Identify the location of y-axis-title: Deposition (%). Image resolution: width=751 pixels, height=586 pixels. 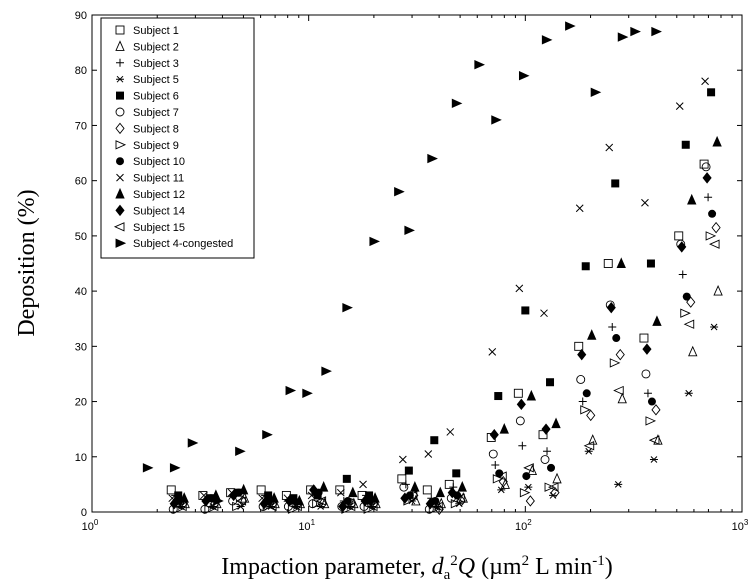
(27, 262).